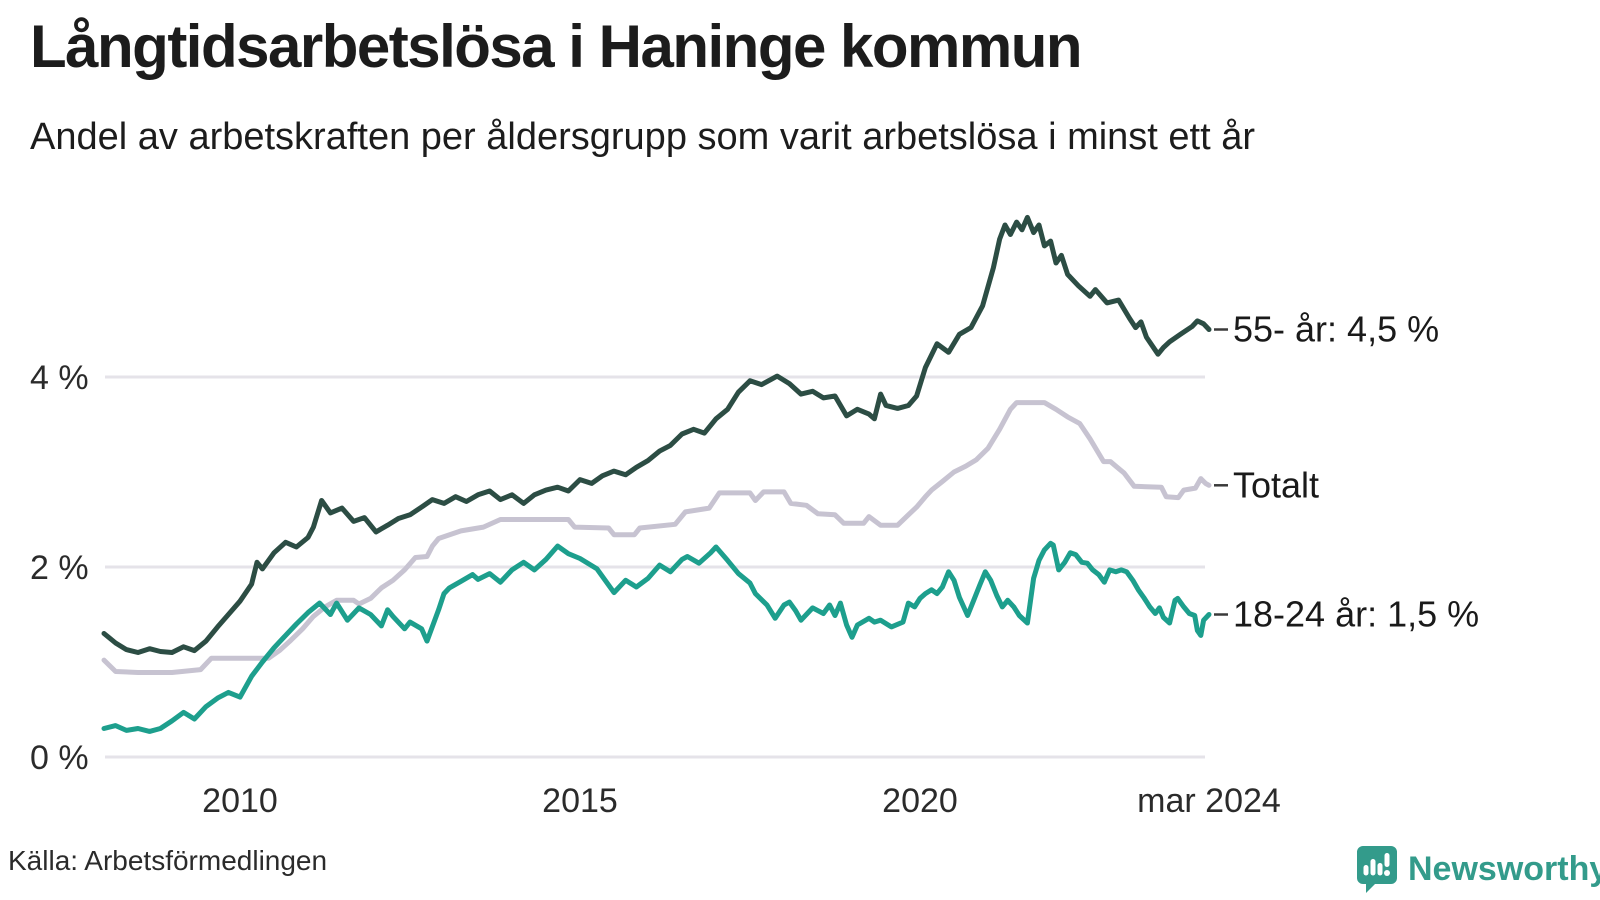 This screenshot has width=1600, height=900. Describe the element at coordinates (1209, 801) in the screenshot. I see `x-tick-label-mar-2024: mar 2024` at that location.